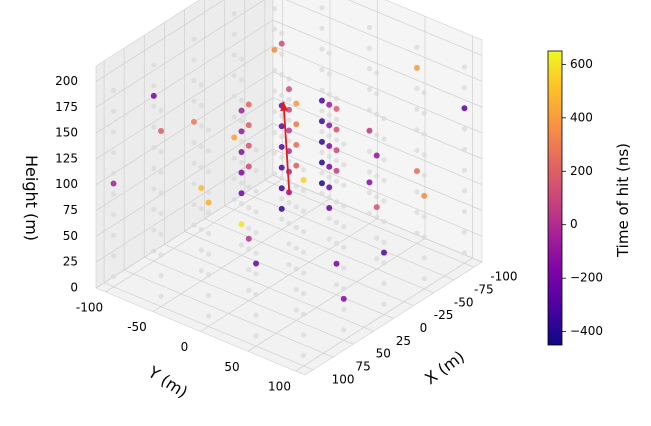  What do you see at coordinates (70, 262) in the screenshot?
I see `z-tick-label: 25` at bounding box center [70, 262].